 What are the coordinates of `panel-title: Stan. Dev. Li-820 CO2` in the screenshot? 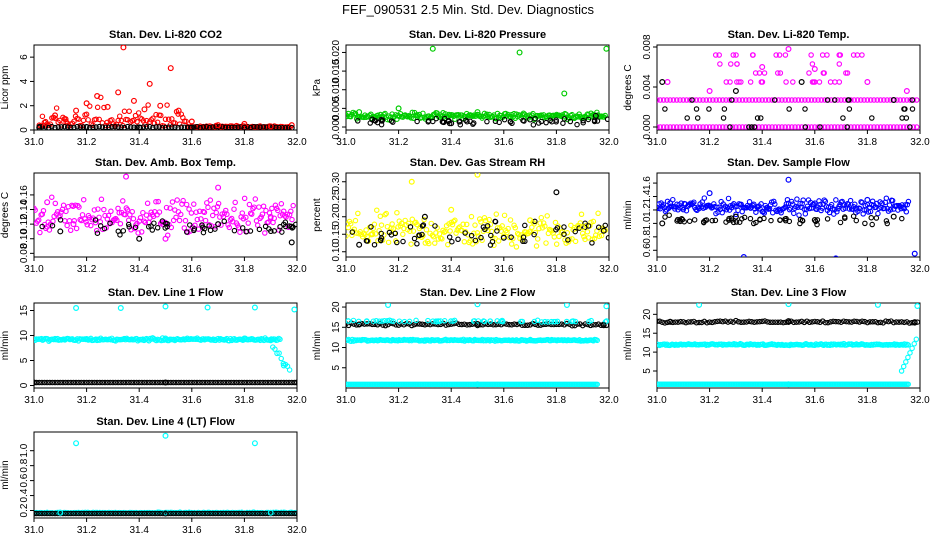 It's located at (165, 35).